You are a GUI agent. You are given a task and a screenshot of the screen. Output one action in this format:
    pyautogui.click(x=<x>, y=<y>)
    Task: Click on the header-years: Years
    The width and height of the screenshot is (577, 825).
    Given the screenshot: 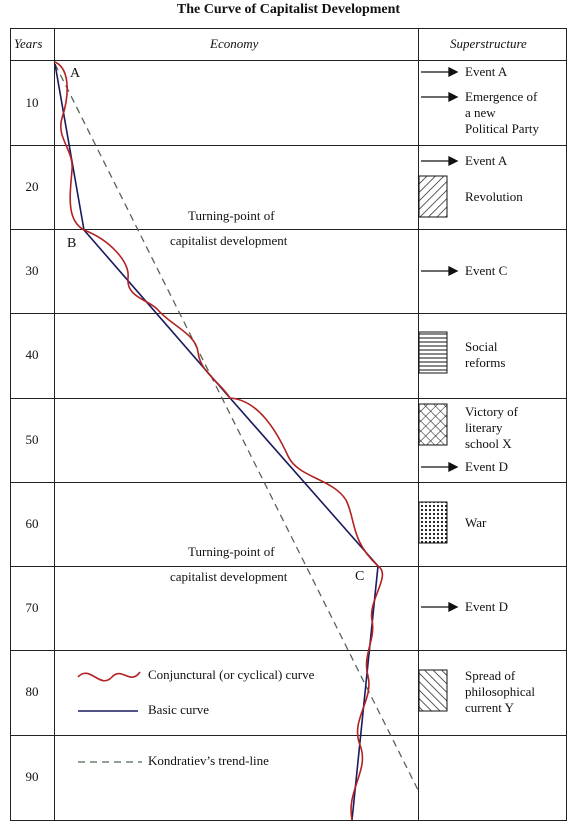 What is the action you would take?
    pyautogui.click(x=28, y=43)
    